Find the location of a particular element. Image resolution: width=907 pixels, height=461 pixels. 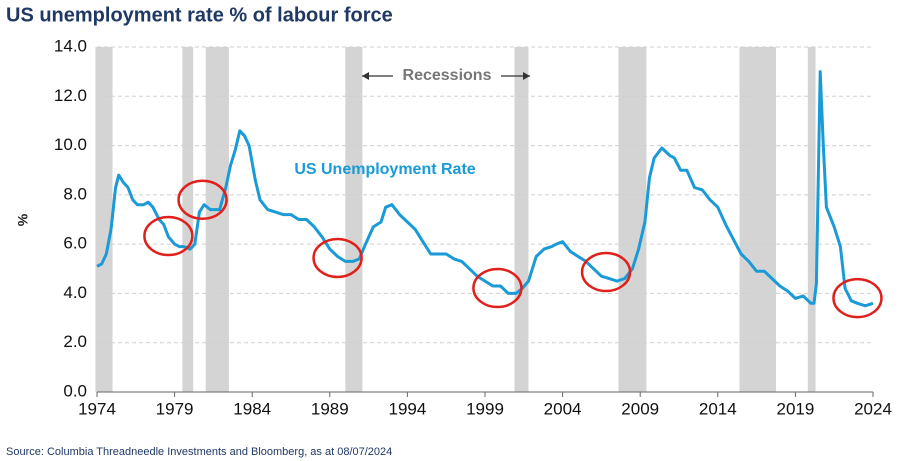

y-tick-label: 2.0 is located at coordinates (75, 341).